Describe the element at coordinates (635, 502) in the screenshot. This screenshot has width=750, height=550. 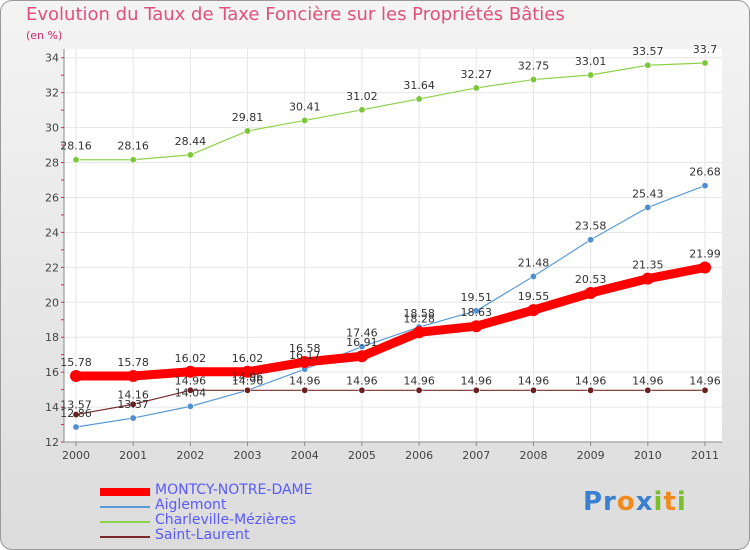
I see `proxiti-logo: Proxiti` at that location.